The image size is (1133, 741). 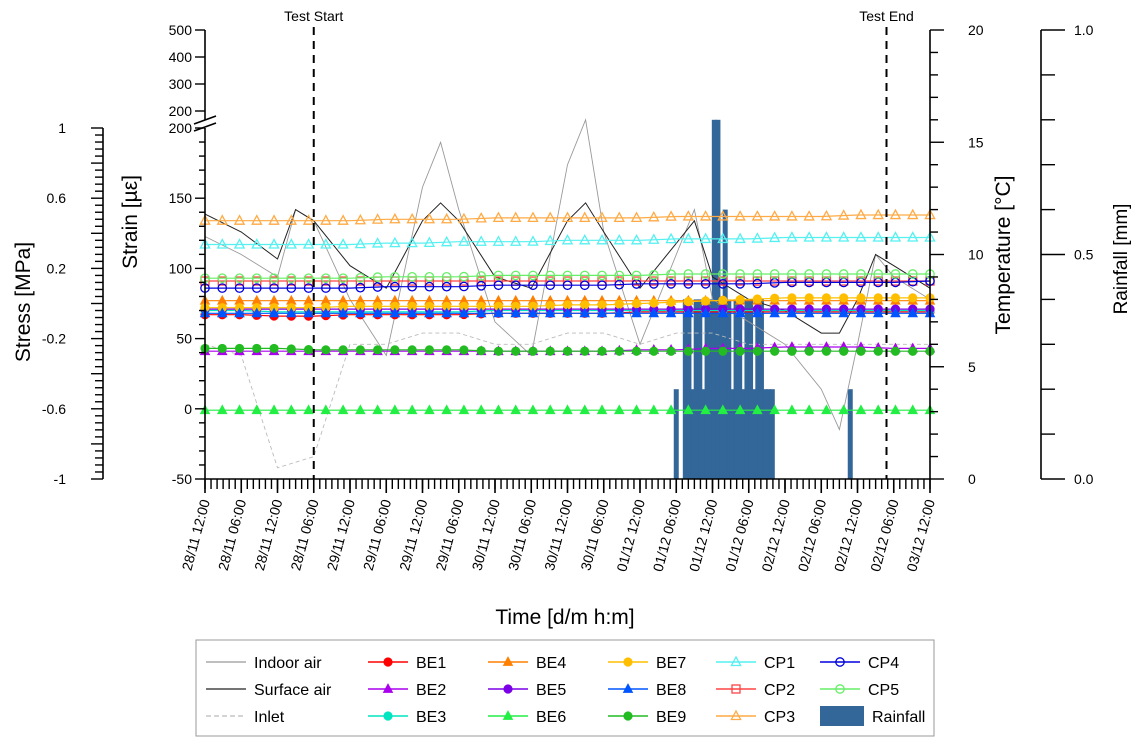 I want to click on temperature-tick-label: 15, so click(x=976, y=142).